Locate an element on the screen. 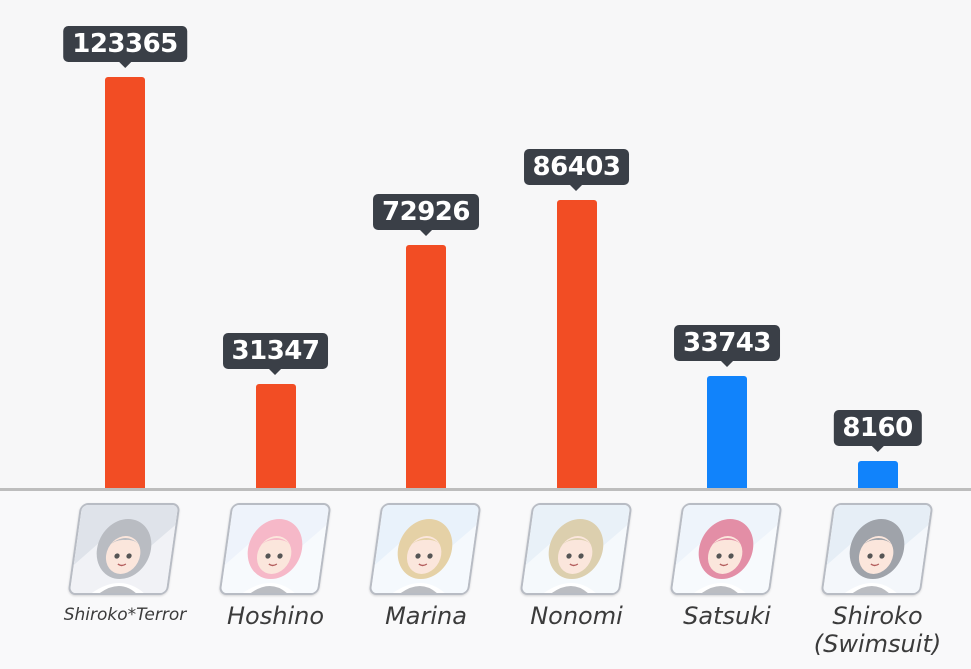 This screenshot has height=669, width=971. category-label-6: Shiroko (Swimsuit) is located at coordinates (877, 630).